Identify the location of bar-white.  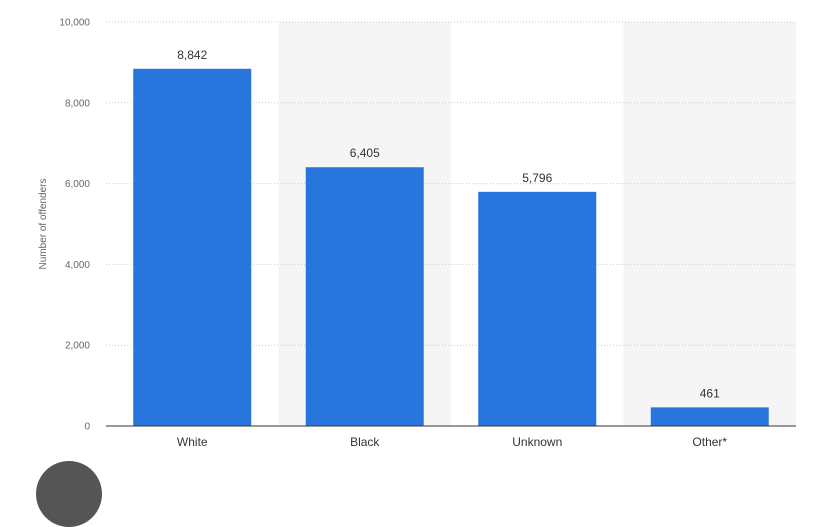
(192, 247).